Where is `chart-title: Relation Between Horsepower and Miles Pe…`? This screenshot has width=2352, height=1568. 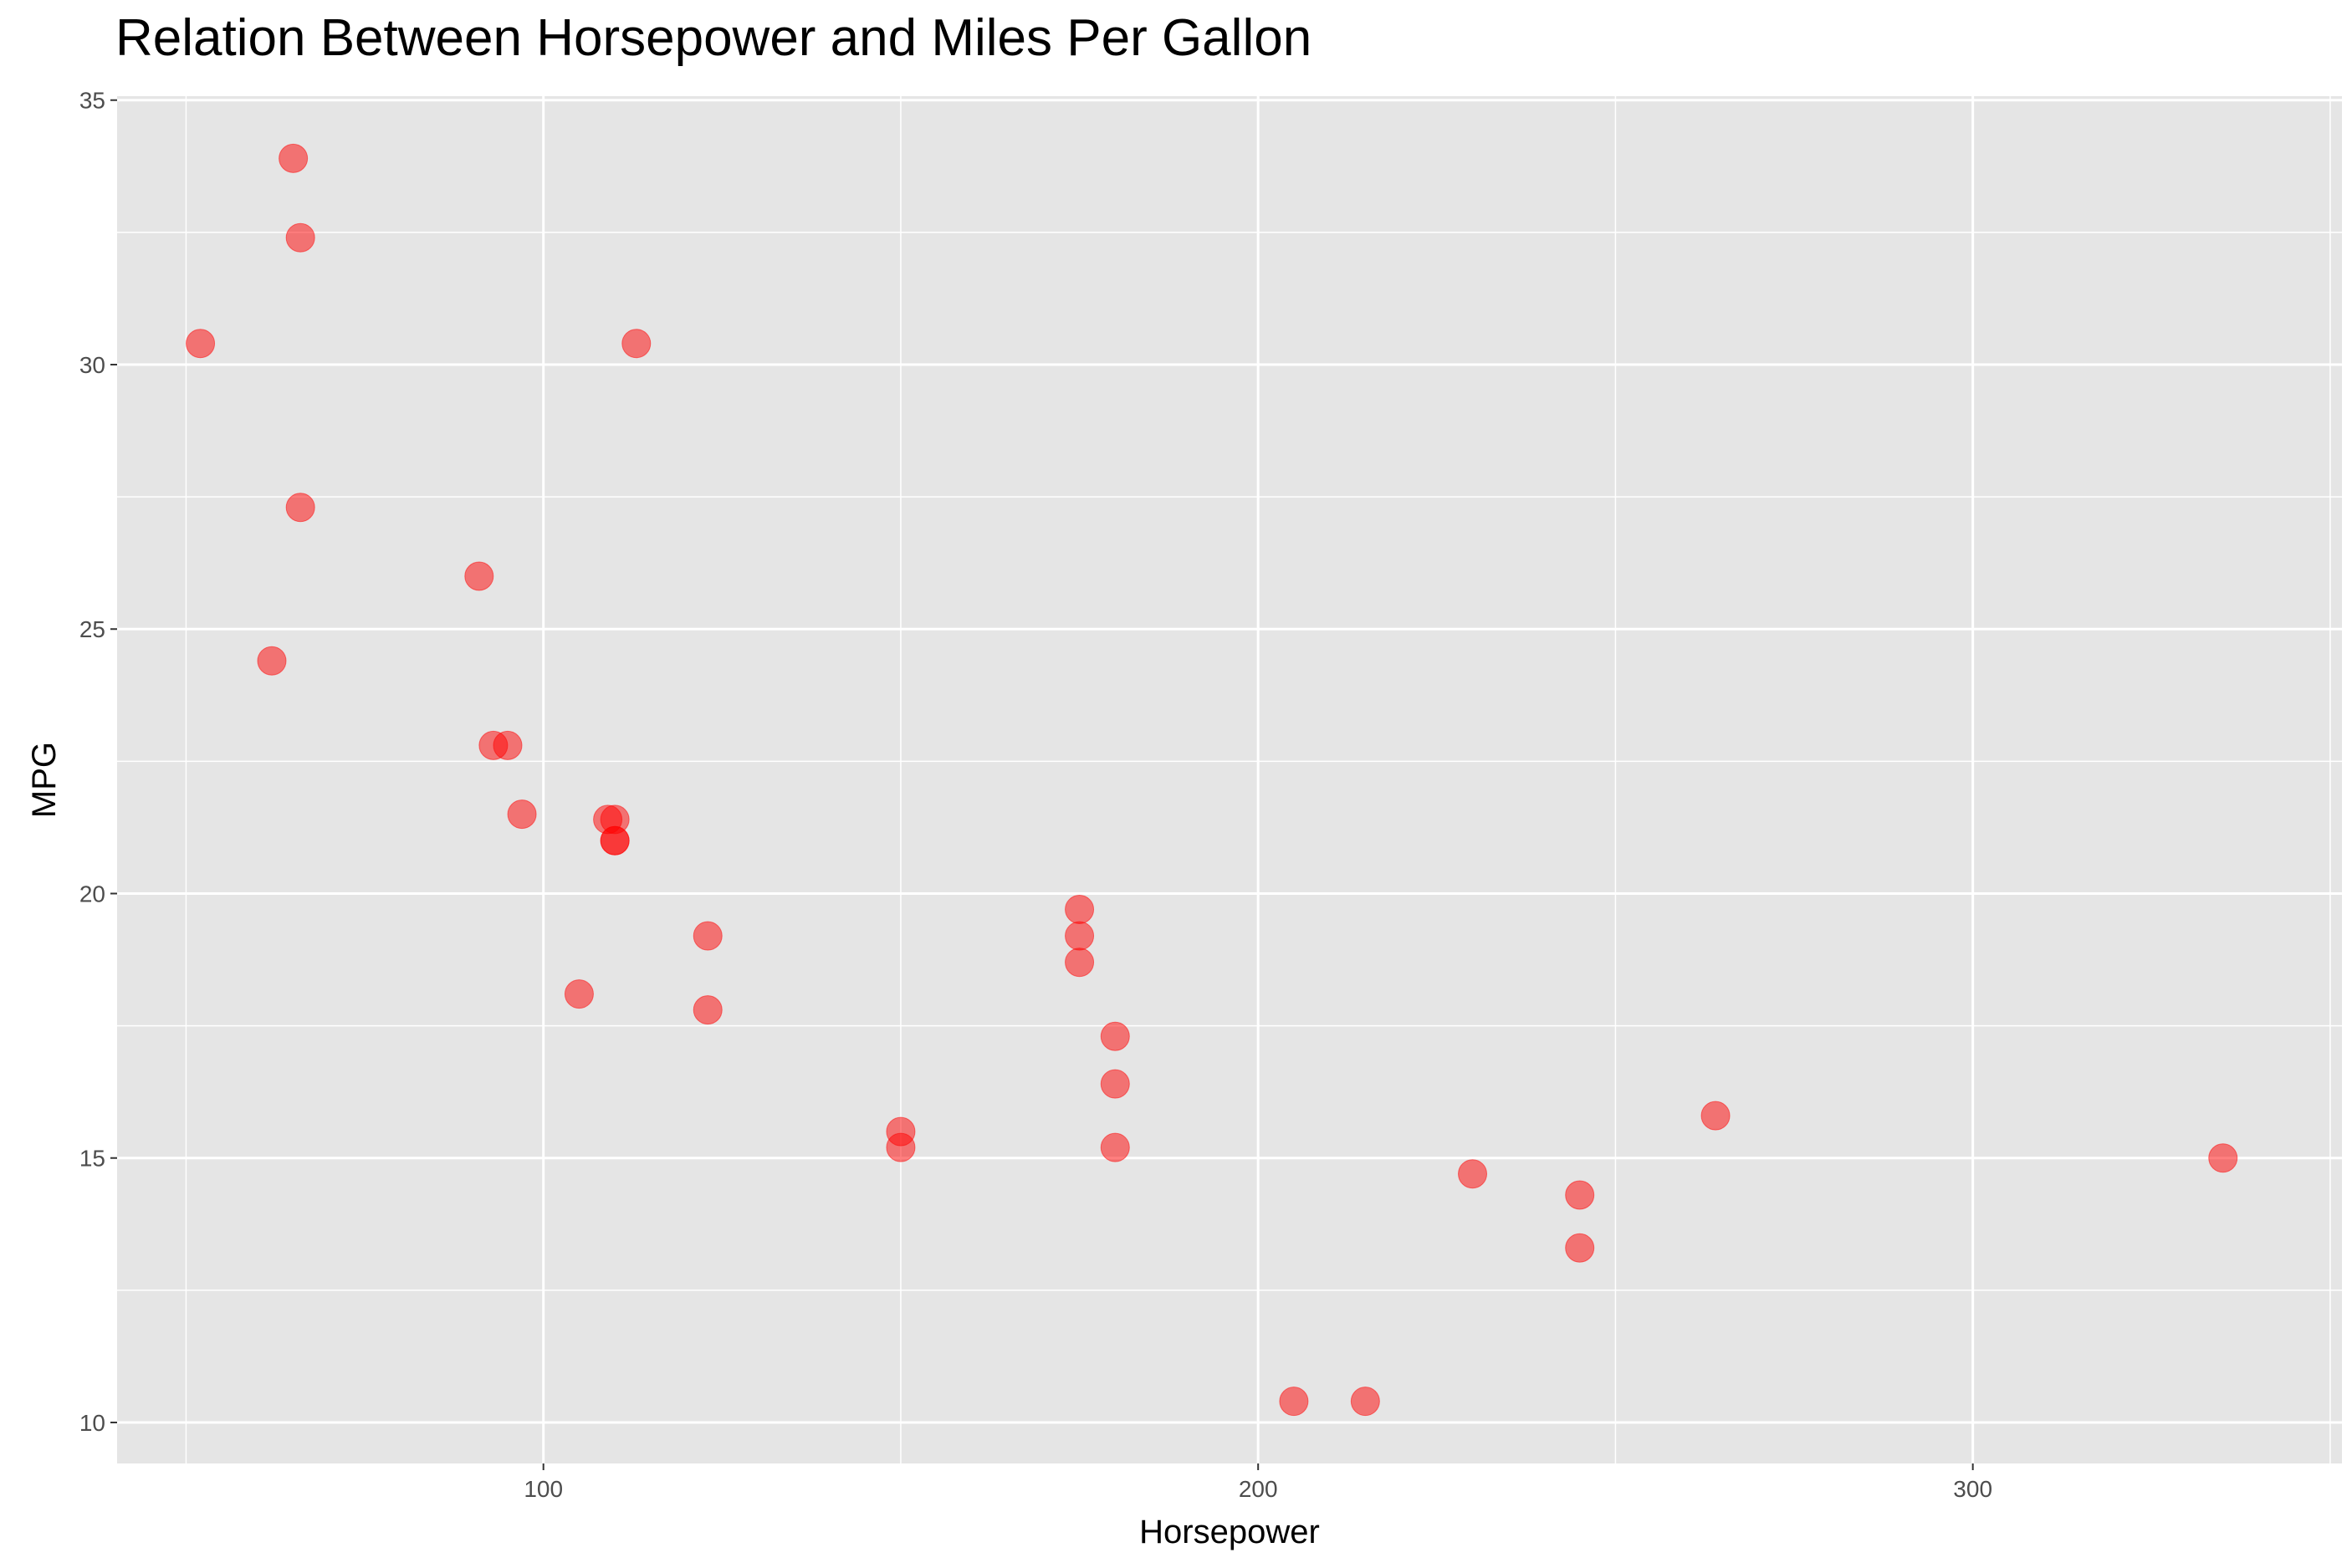
chart-title: Relation Between Horsepower and Miles Pe… is located at coordinates (713, 38).